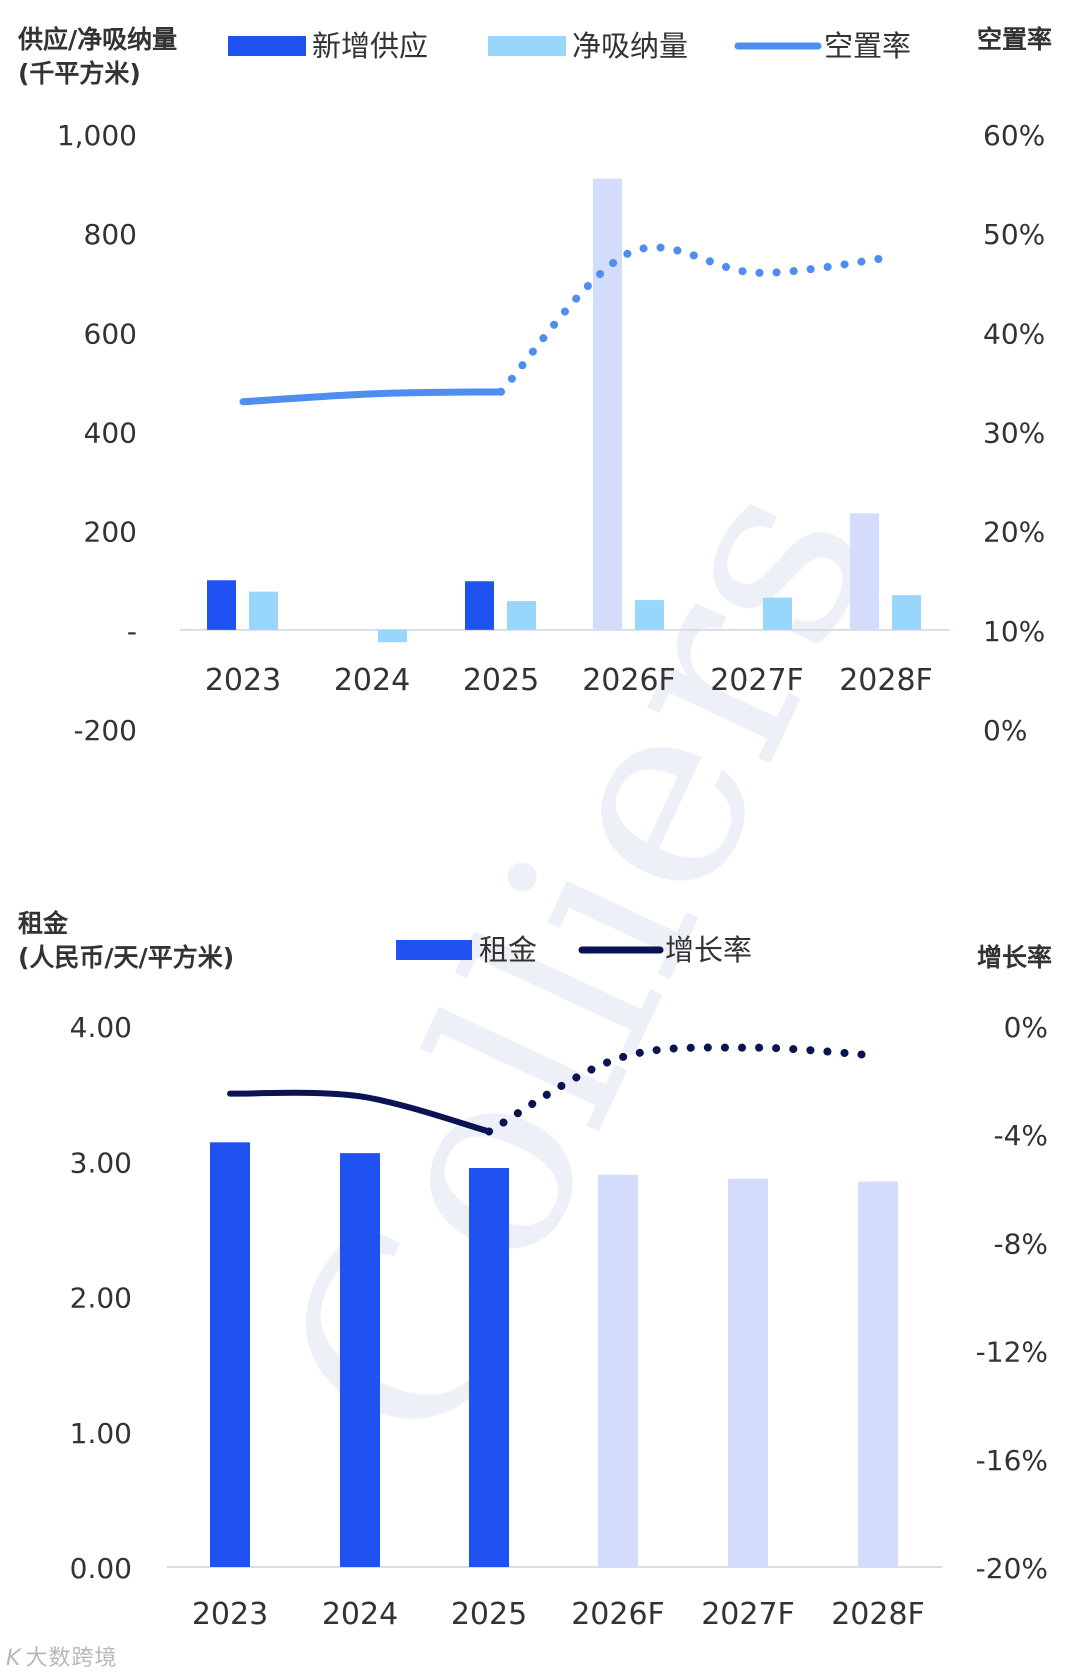 Image resolution: width=1080 pixels, height=1675 pixels. I want to click on bar-rent-2026F, so click(618, 1370).